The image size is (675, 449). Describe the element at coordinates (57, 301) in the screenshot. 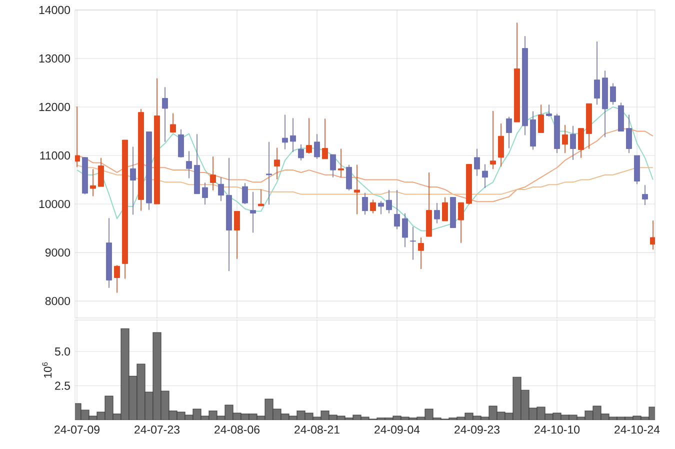

I see `y-tick-label: 8000` at that location.